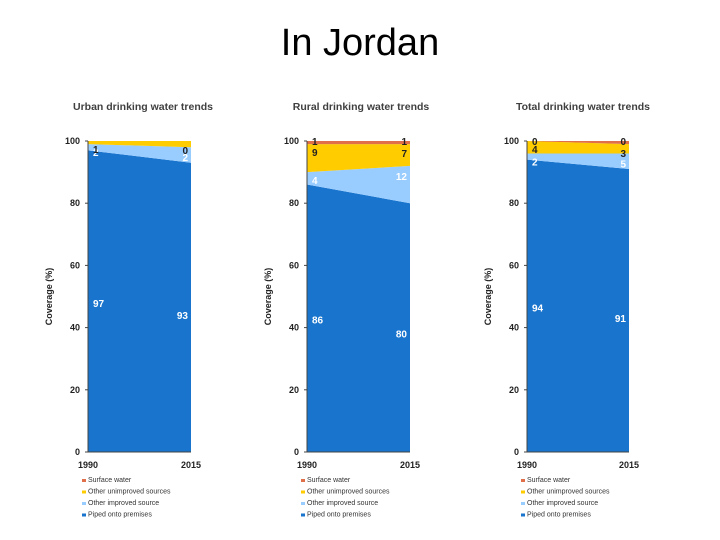 Image resolution: width=720 pixels, height=540 pixels. What do you see at coordinates (402, 177) in the screenshot?
I see `data-label: 12` at bounding box center [402, 177].